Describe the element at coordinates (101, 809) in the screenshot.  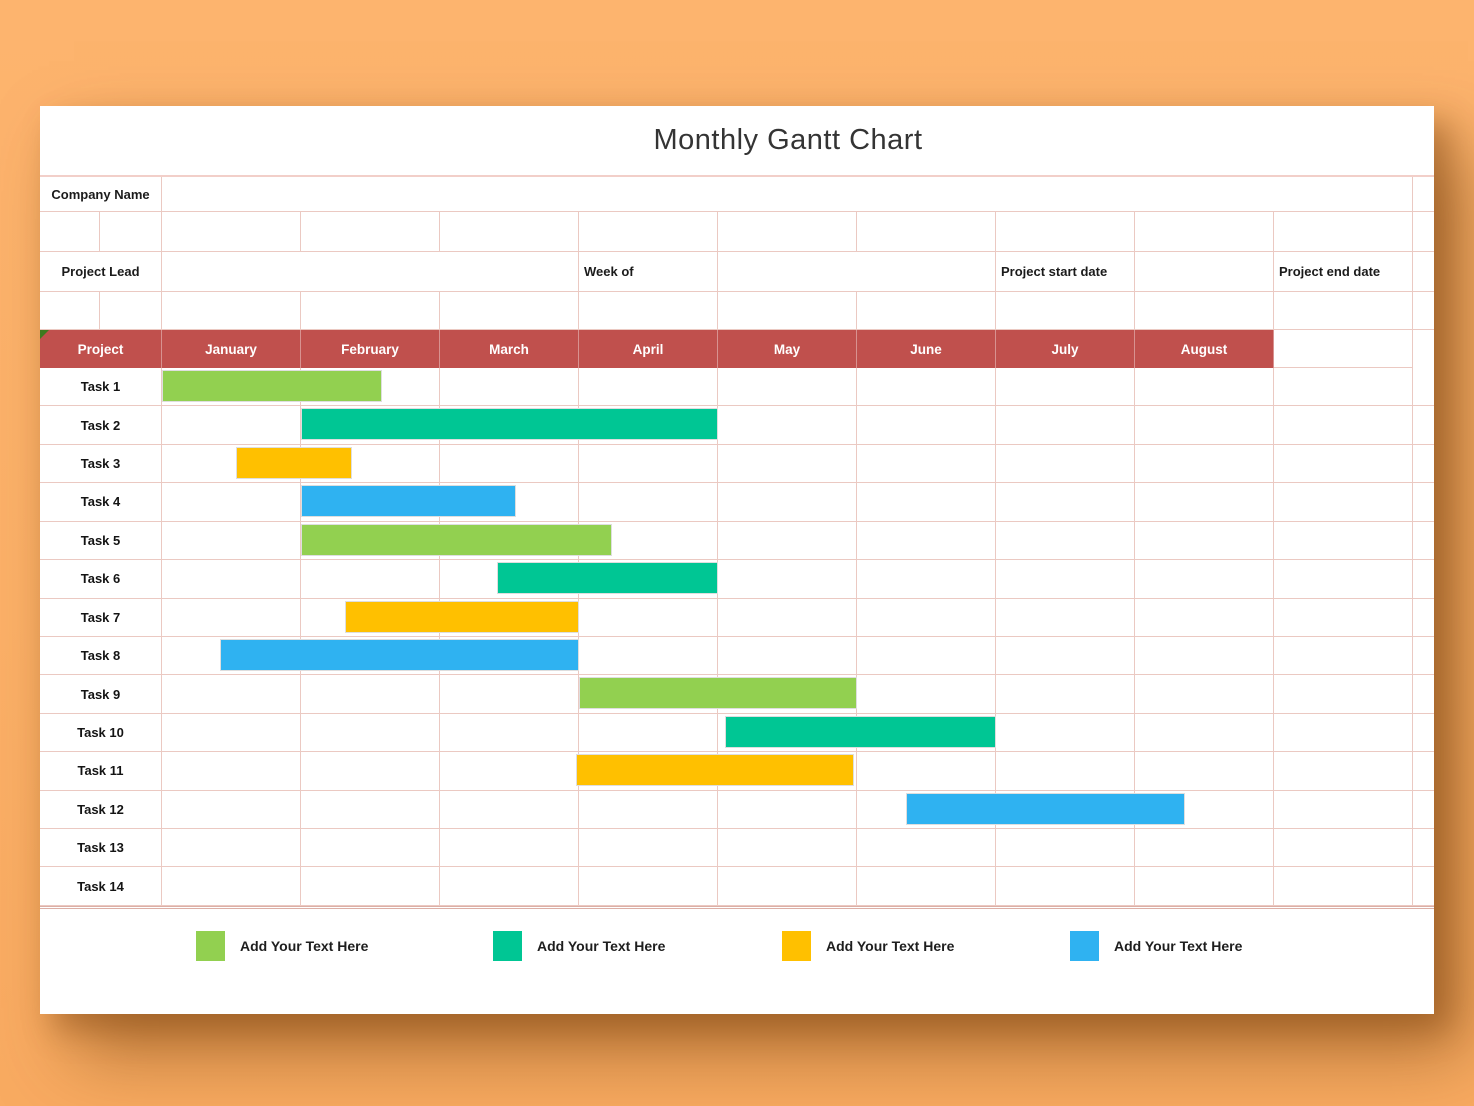
I see `task-label: Task 12` at that location.